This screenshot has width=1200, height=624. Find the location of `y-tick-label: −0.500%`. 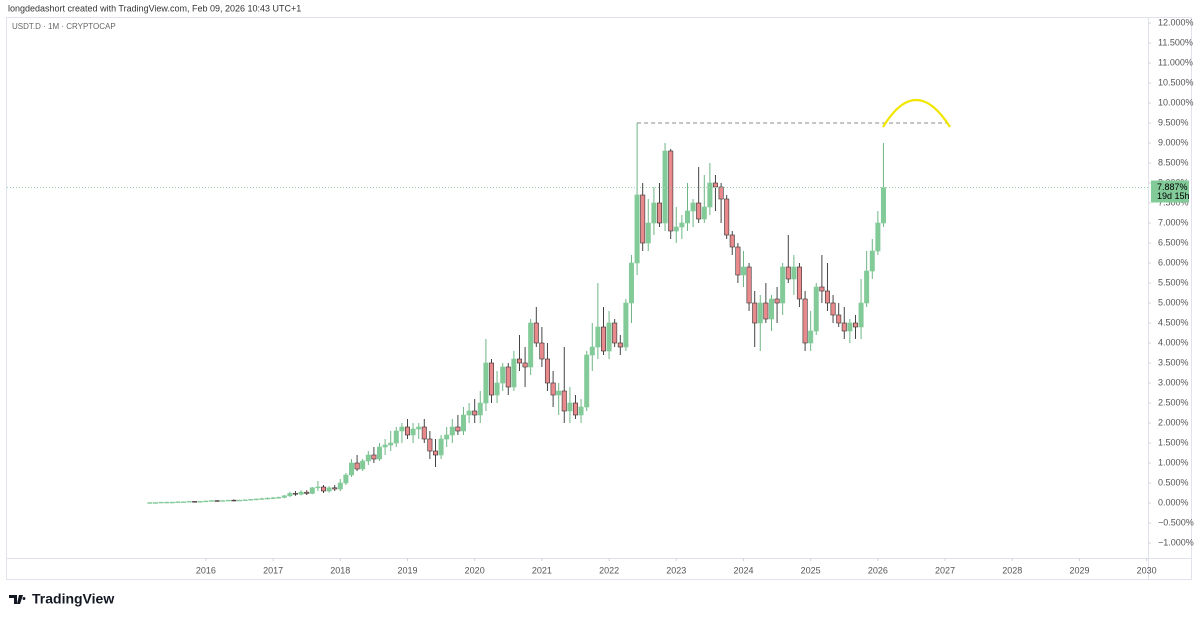

y-tick-label: −0.500% is located at coordinates (1176, 522).